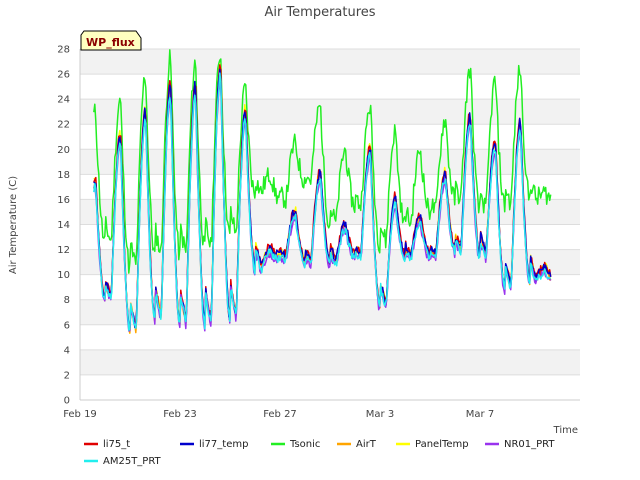  I want to click on legend-label: Tsonic, so click(304, 444).